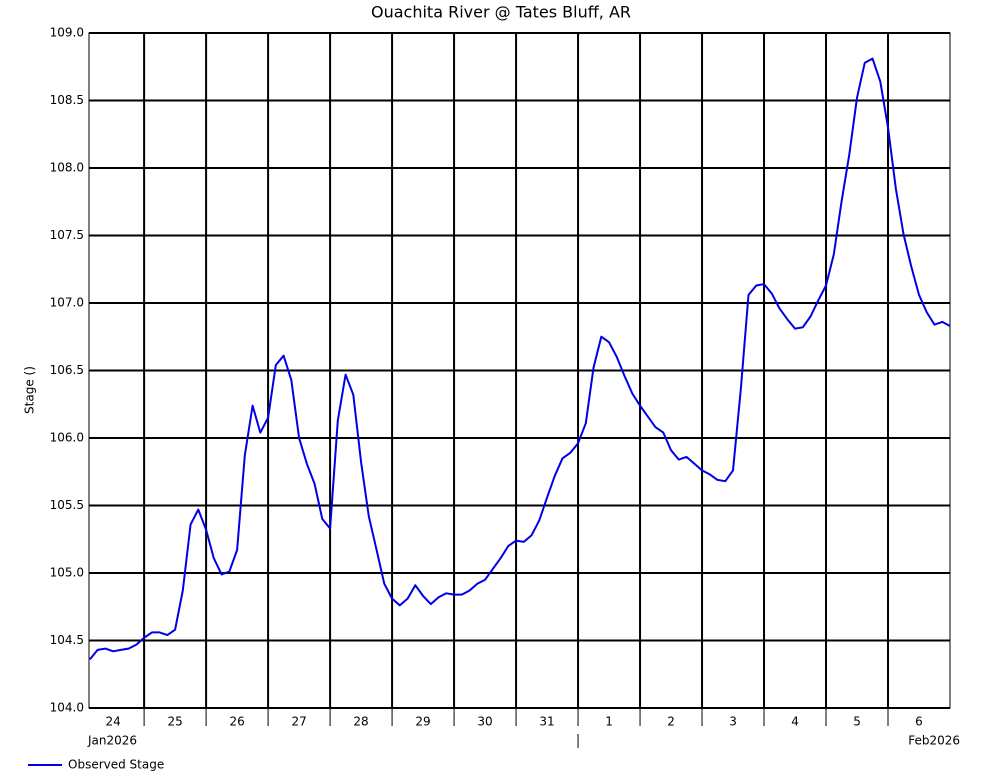 This screenshot has width=1001, height=780. Describe the element at coordinates (501, 12) in the screenshot. I see `chart-title: Ouachita River @ Tates Bluff, AR` at that location.